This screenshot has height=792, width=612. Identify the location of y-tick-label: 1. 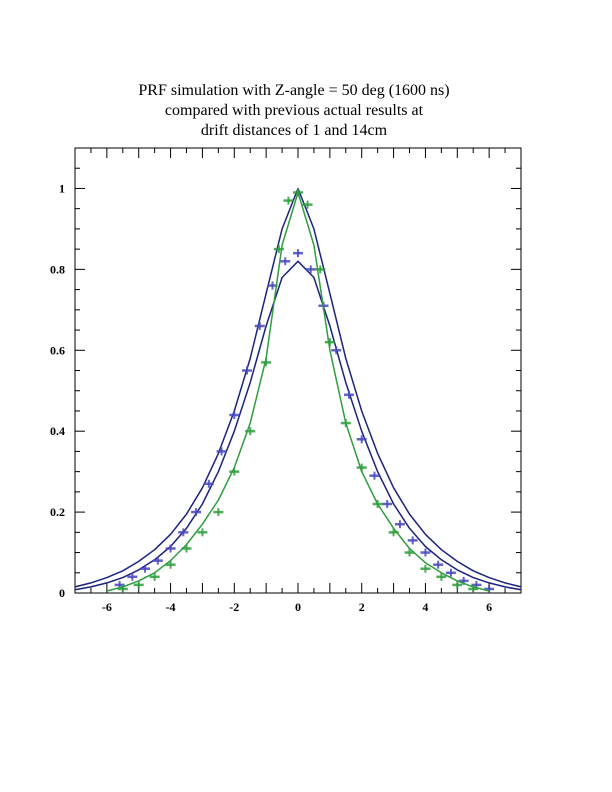
(62, 188).